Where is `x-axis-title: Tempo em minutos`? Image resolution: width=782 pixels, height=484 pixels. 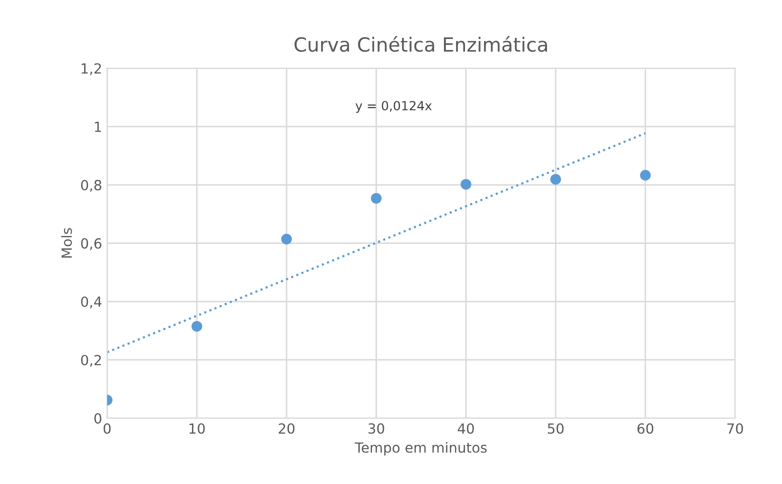
x-axis-title: Tempo em minutos is located at coordinates (420, 449).